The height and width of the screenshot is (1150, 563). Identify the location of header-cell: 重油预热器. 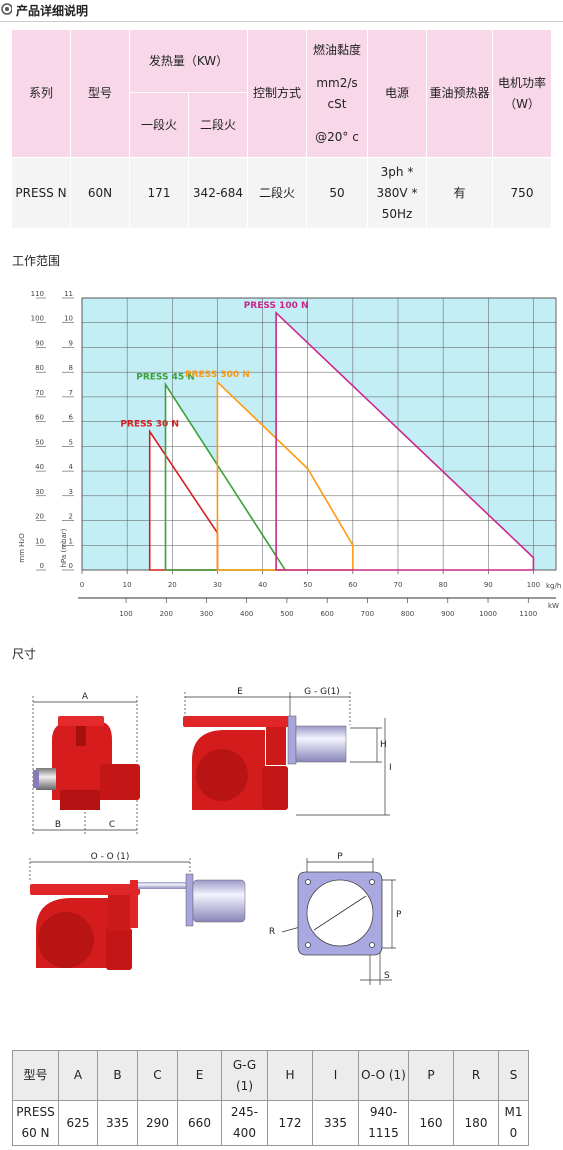
(459, 93).